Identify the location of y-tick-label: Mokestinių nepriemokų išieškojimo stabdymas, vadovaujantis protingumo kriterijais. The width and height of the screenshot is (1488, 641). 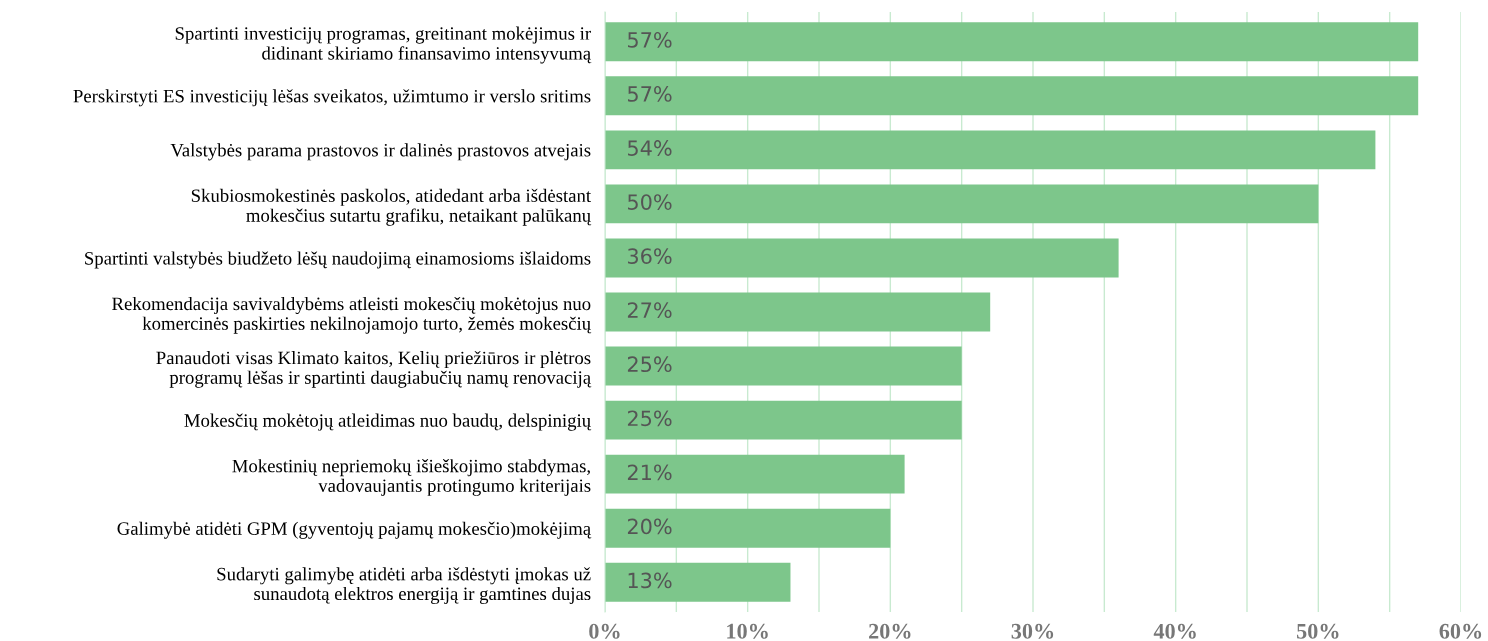
(411, 477).